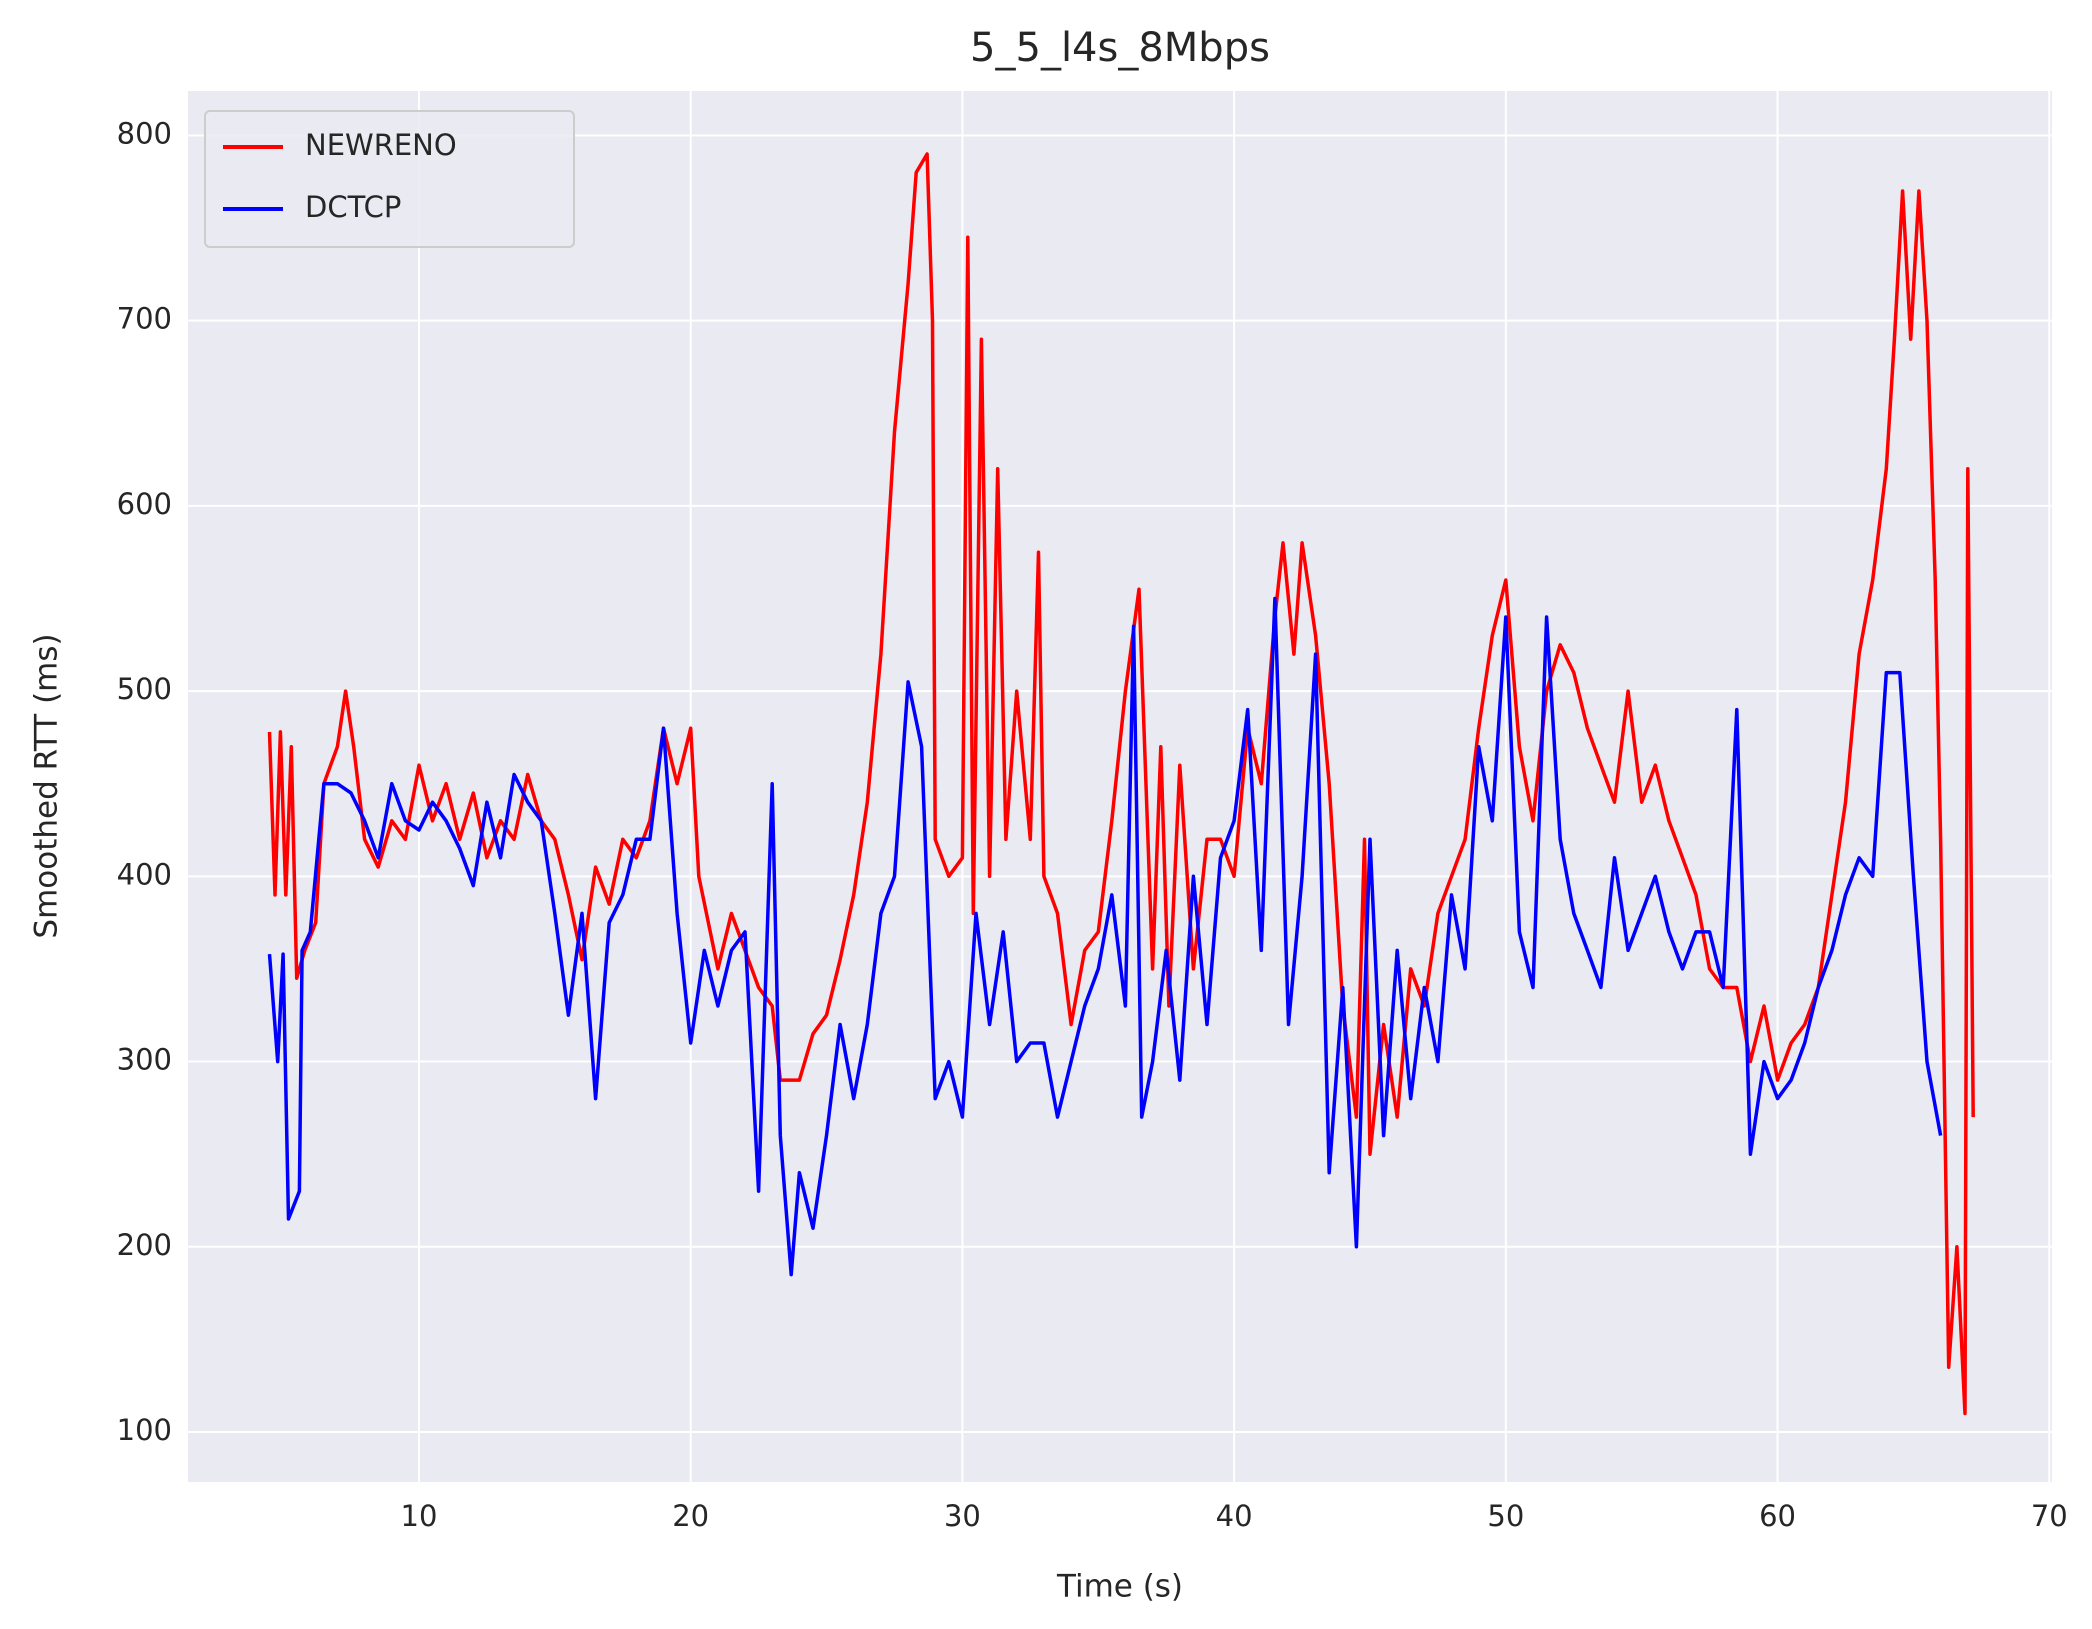 Image resolution: width=2092 pixels, height=1629 pixels. Describe the element at coordinates (144, 689) in the screenshot. I see `y-tick-label: 500` at that location.